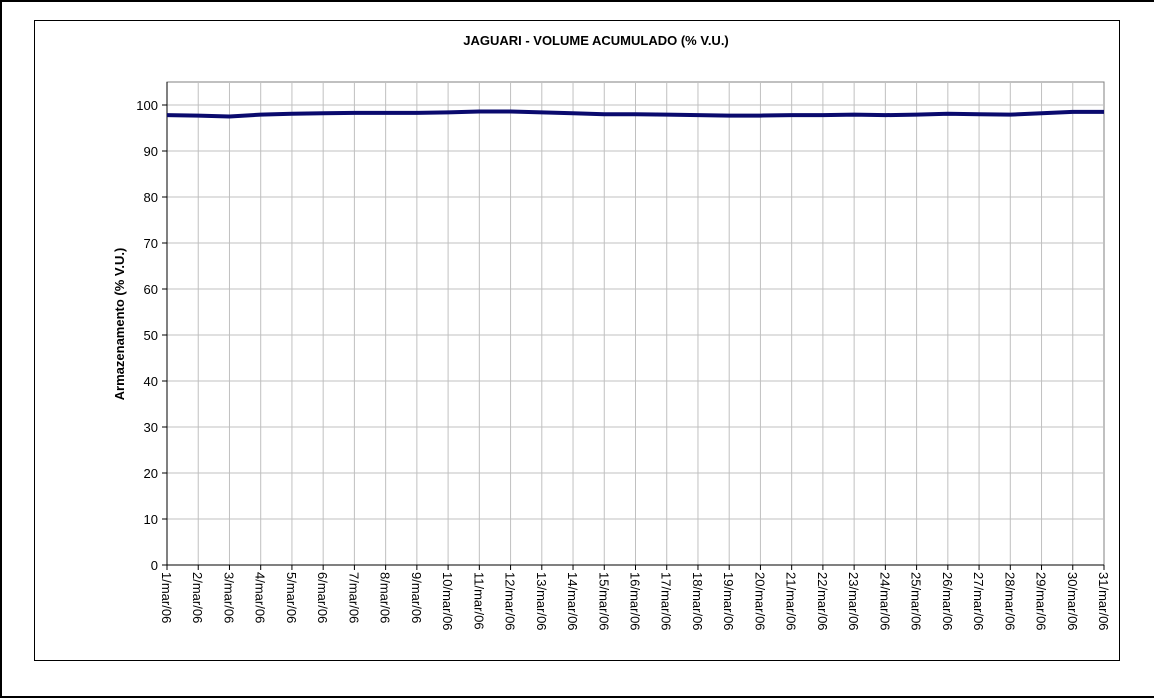 The width and height of the screenshot is (1154, 699). What do you see at coordinates (260, 597) in the screenshot?
I see `x-tick-label: 4/mar/06` at bounding box center [260, 597].